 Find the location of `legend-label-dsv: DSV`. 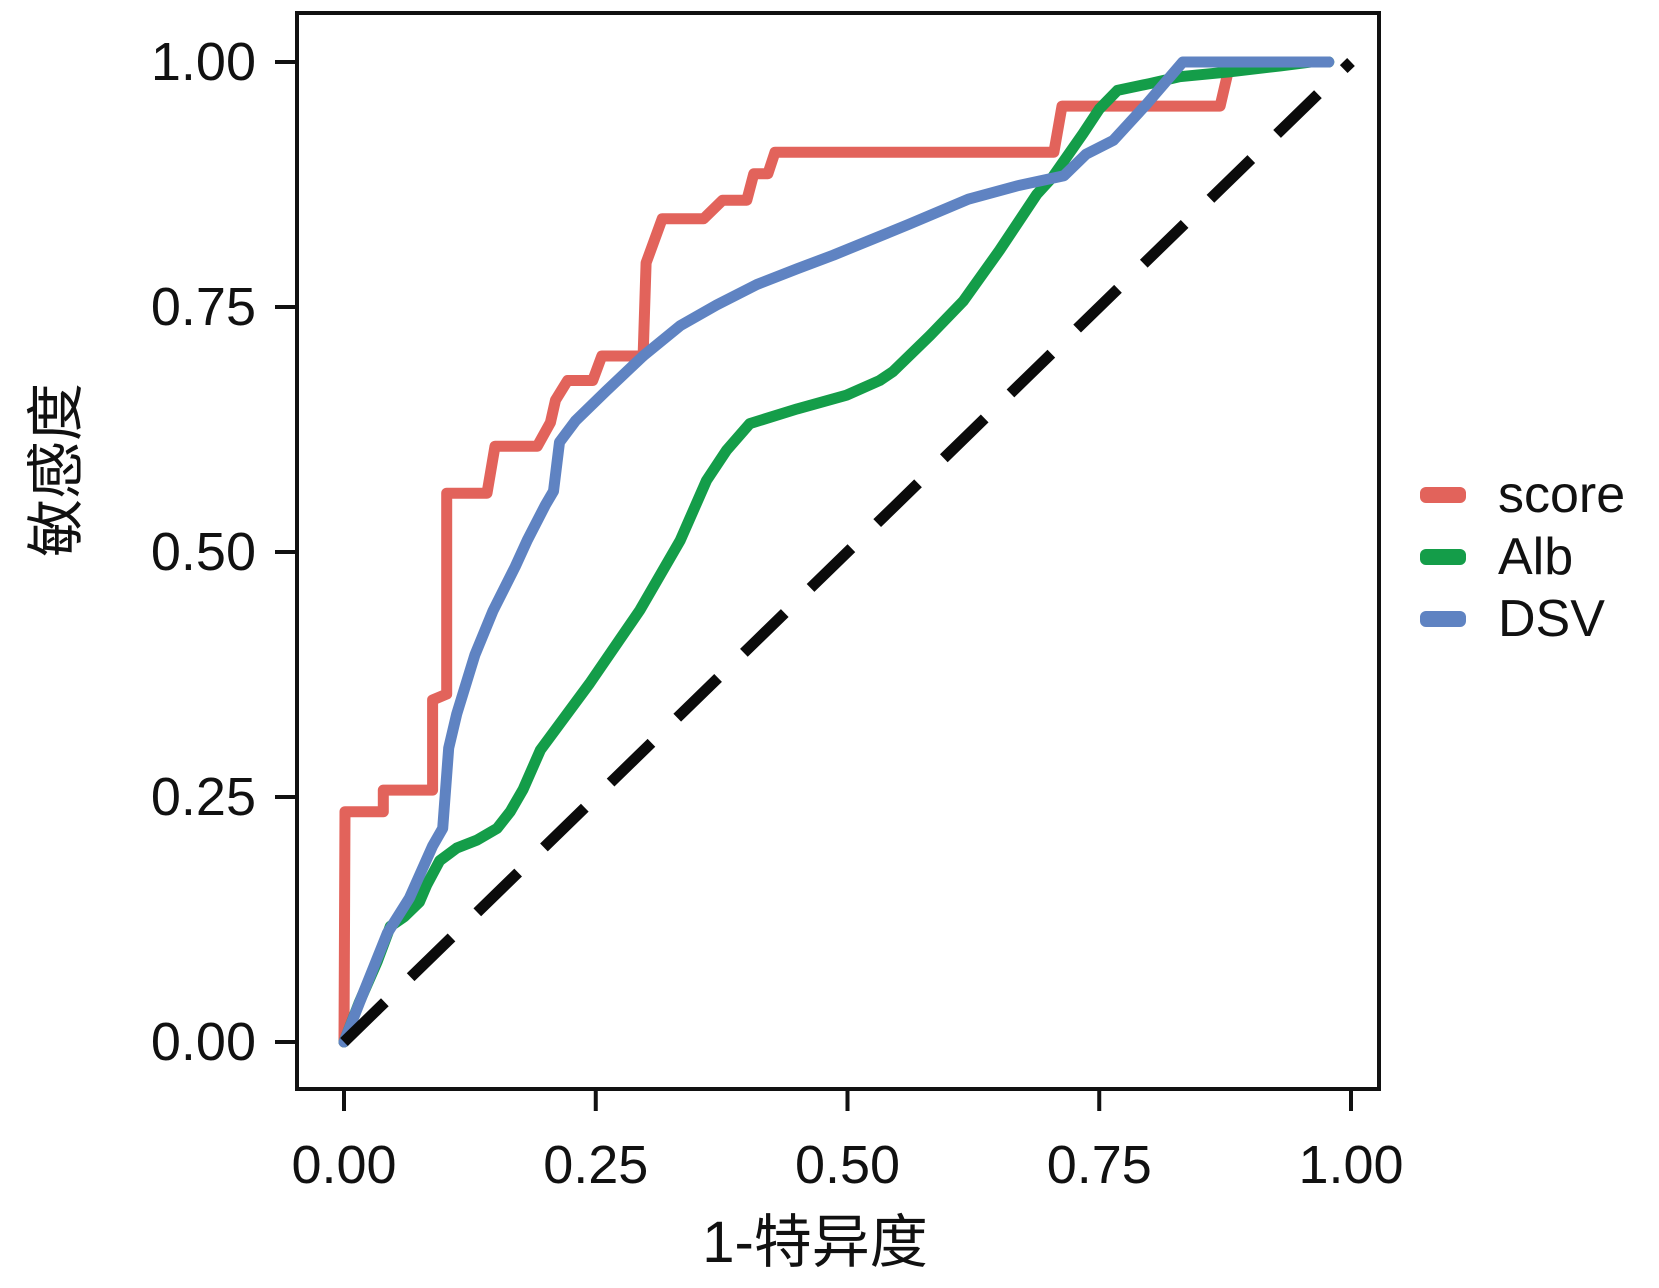

legend-label-dsv: DSV is located at coordinates (1551, 619).